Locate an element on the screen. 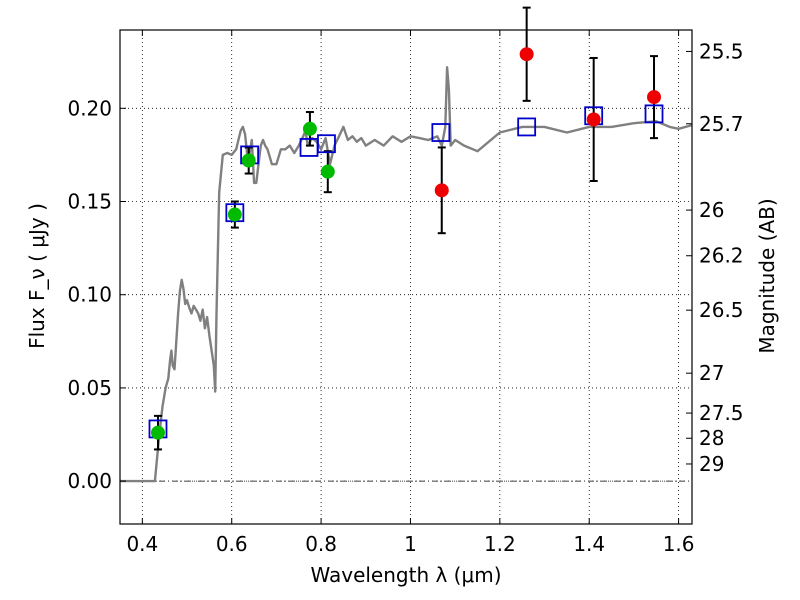 This screenshot has height=600, width=800. x-tick-label: 0.8 is located at coordinates (321, 544).